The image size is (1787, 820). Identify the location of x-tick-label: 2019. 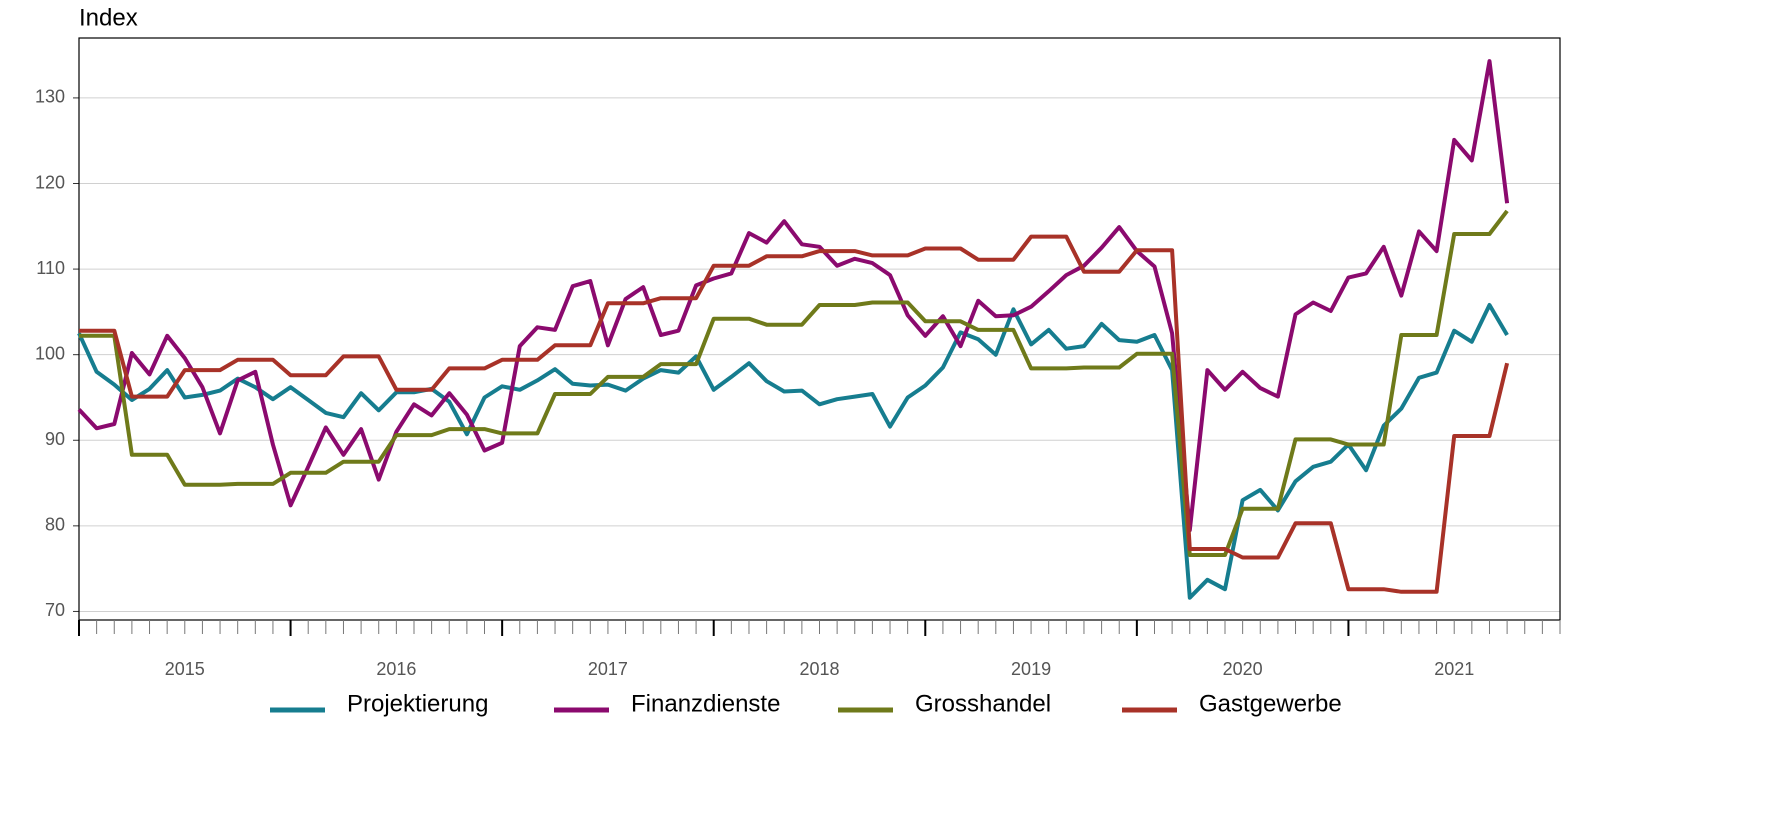
(1031, 669).